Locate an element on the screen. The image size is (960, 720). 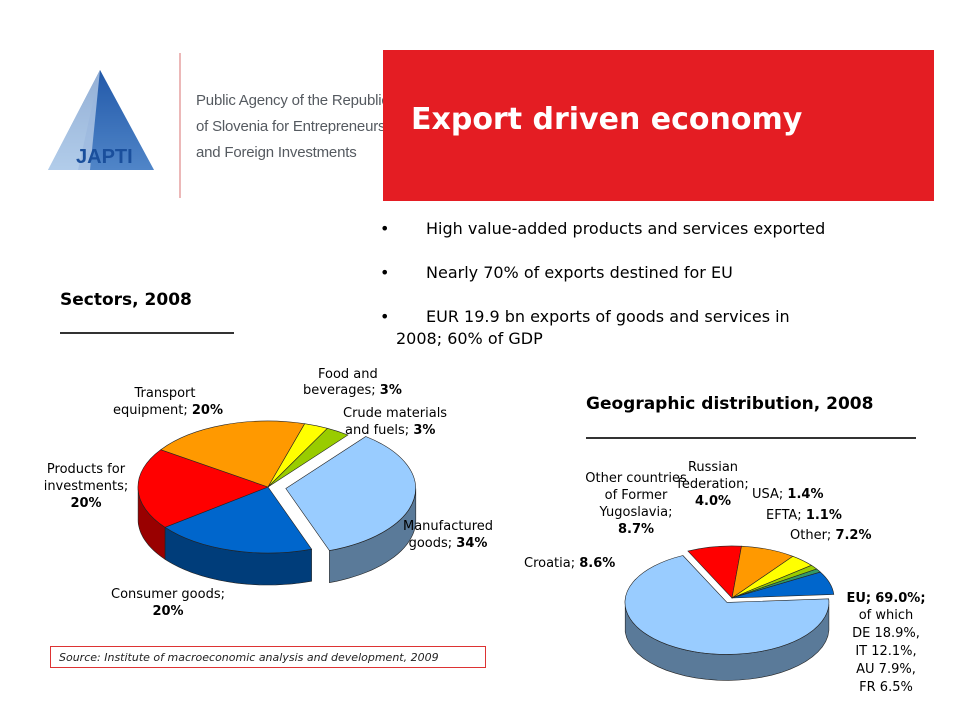
label-yugoslavia-line2: of Former is located at coordinates (636, 495).